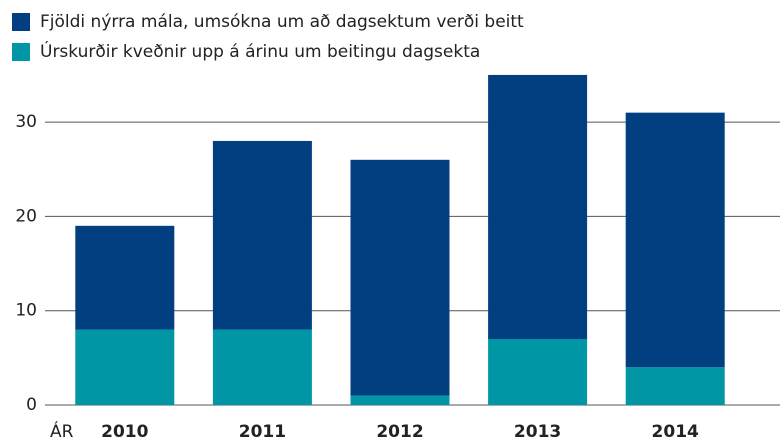 The image size is (780, 438). I want to click on y-tick-label: 10, so click(26, 311).